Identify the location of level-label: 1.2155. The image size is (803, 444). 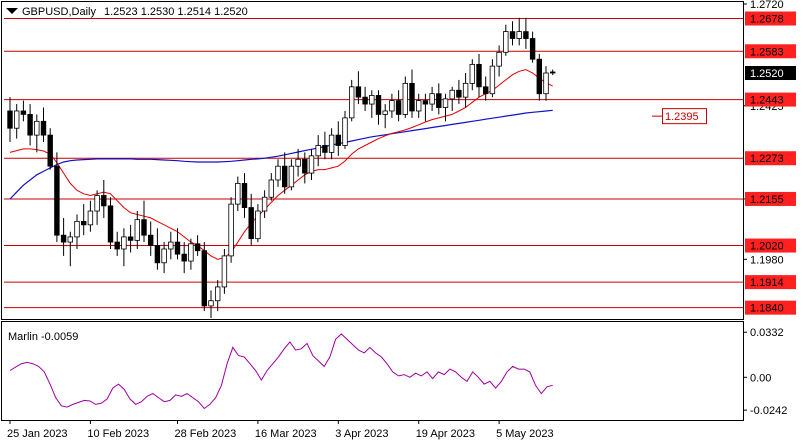
(767, 200).